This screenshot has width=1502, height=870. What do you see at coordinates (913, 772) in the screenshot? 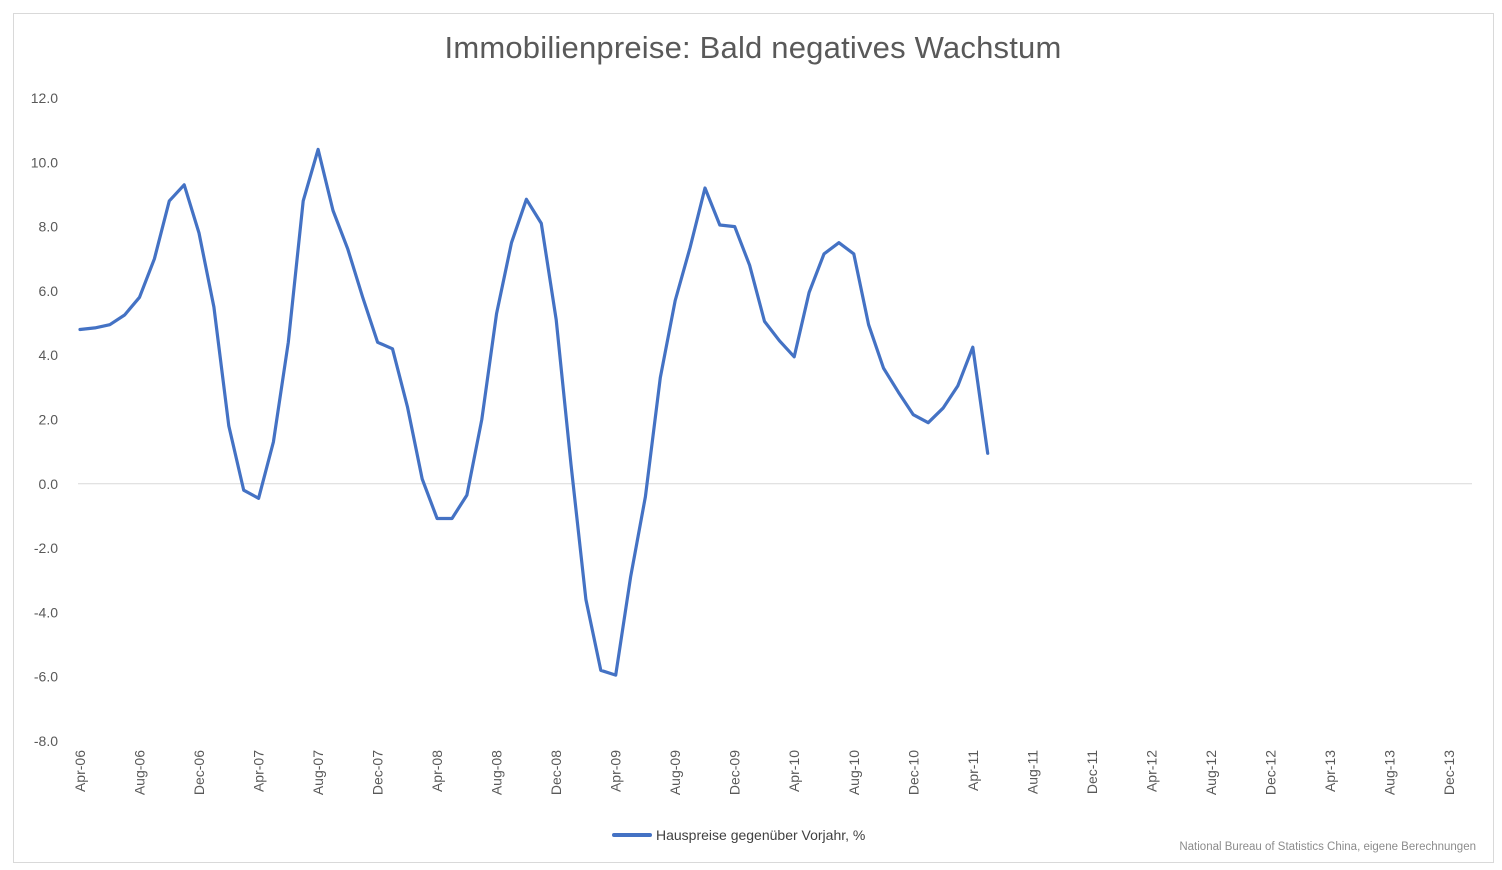
I see `x-tick-label: Dec-10` at bounding box center [913, 772].